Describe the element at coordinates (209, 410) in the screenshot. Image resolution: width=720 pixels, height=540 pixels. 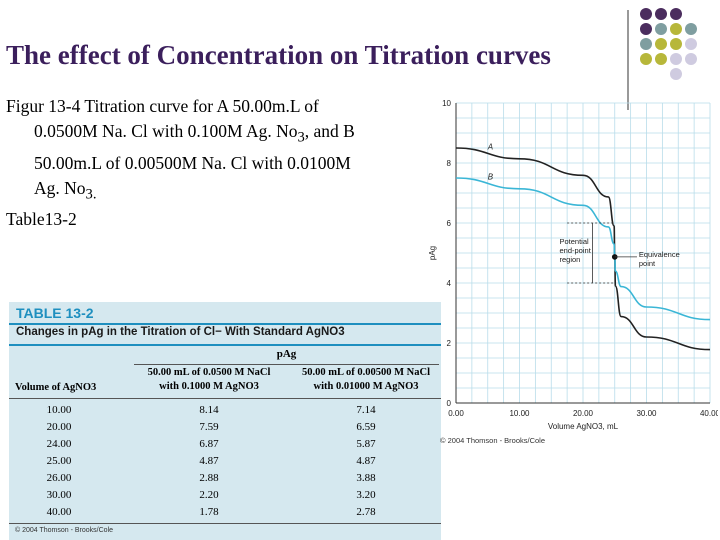
I see `table-cell: 8.14` at that location.